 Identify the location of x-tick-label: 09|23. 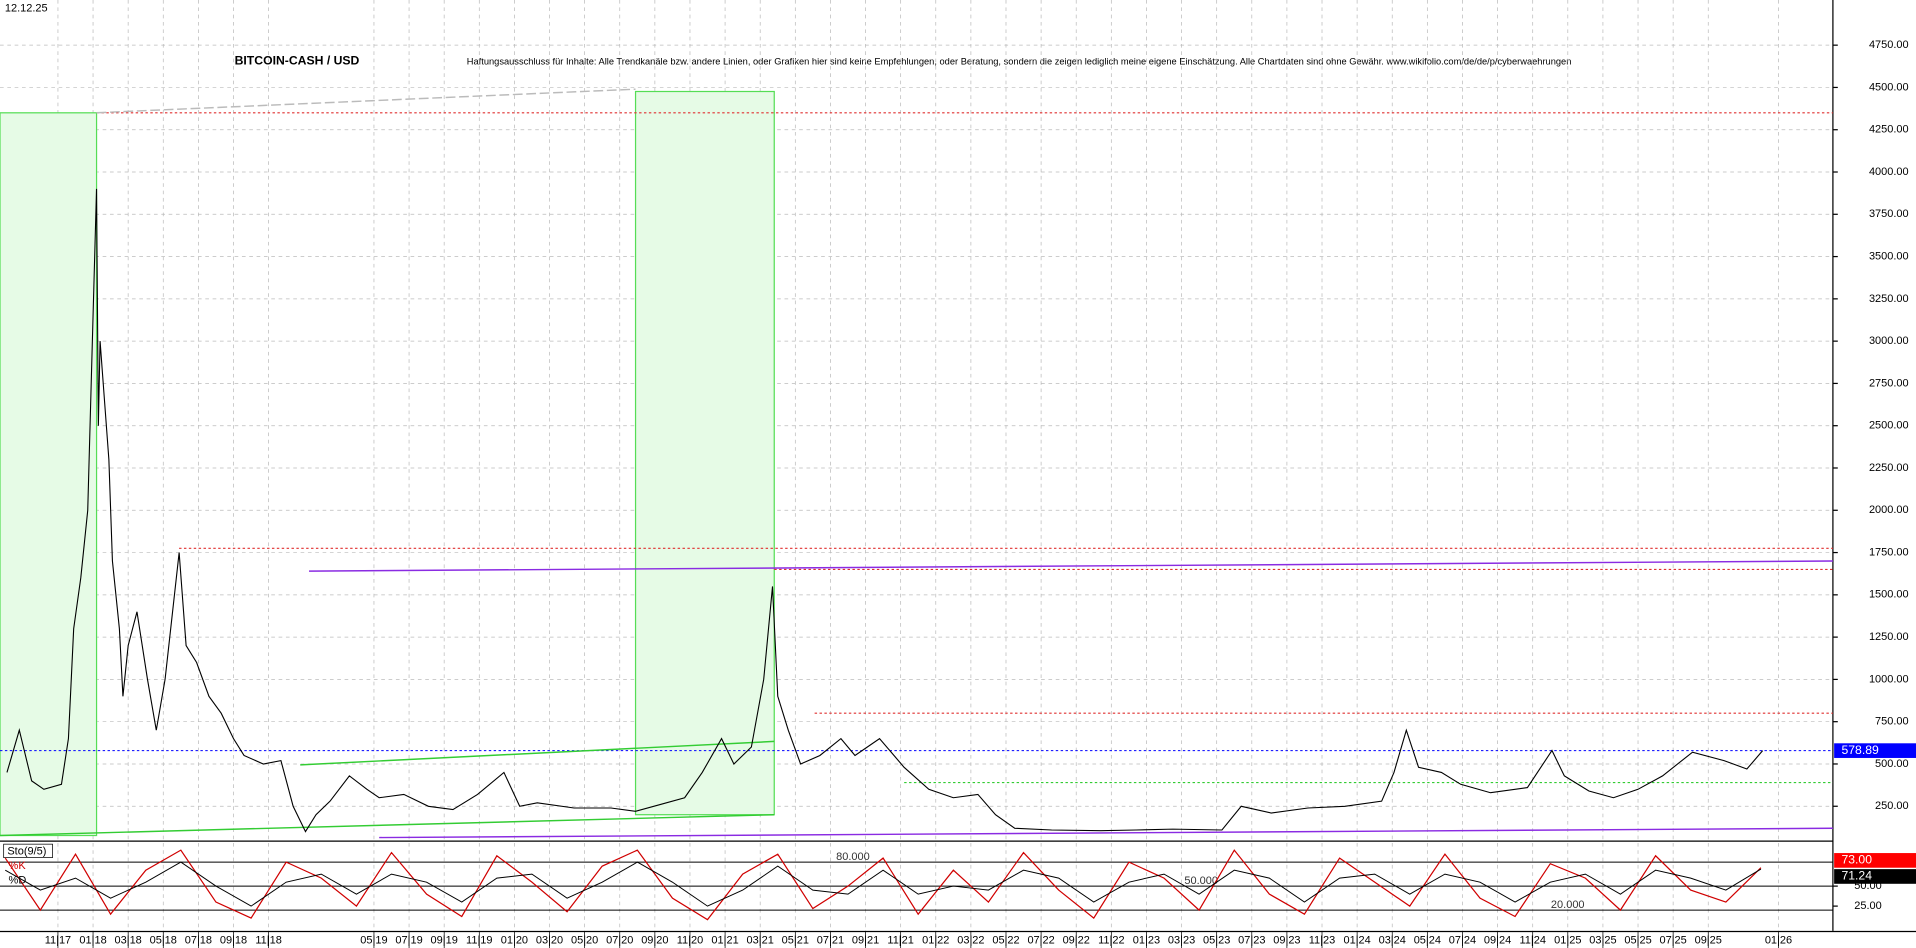
(1286, 941).